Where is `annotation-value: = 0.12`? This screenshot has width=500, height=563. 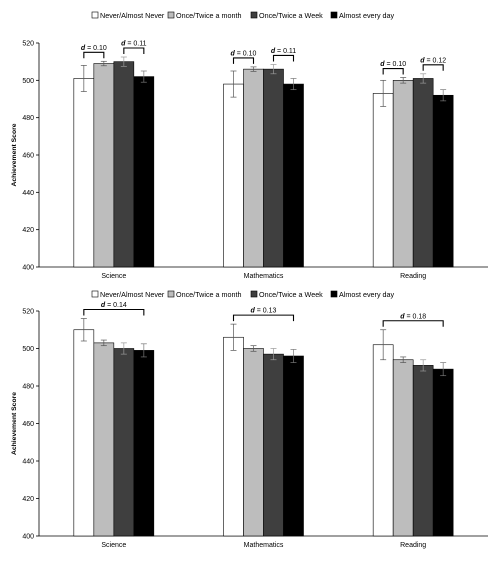 annotation-value: = 0.12 is located at coordinates (436, 60).